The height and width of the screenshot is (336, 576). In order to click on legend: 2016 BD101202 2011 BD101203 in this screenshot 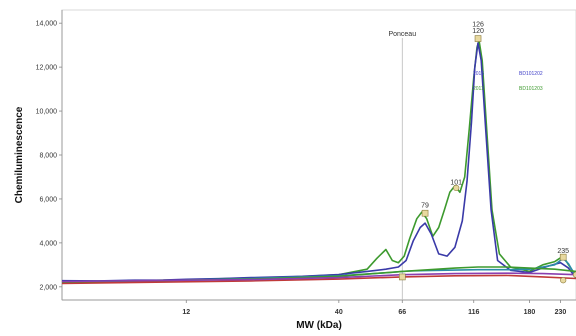, I will do `click(508, 81)`.